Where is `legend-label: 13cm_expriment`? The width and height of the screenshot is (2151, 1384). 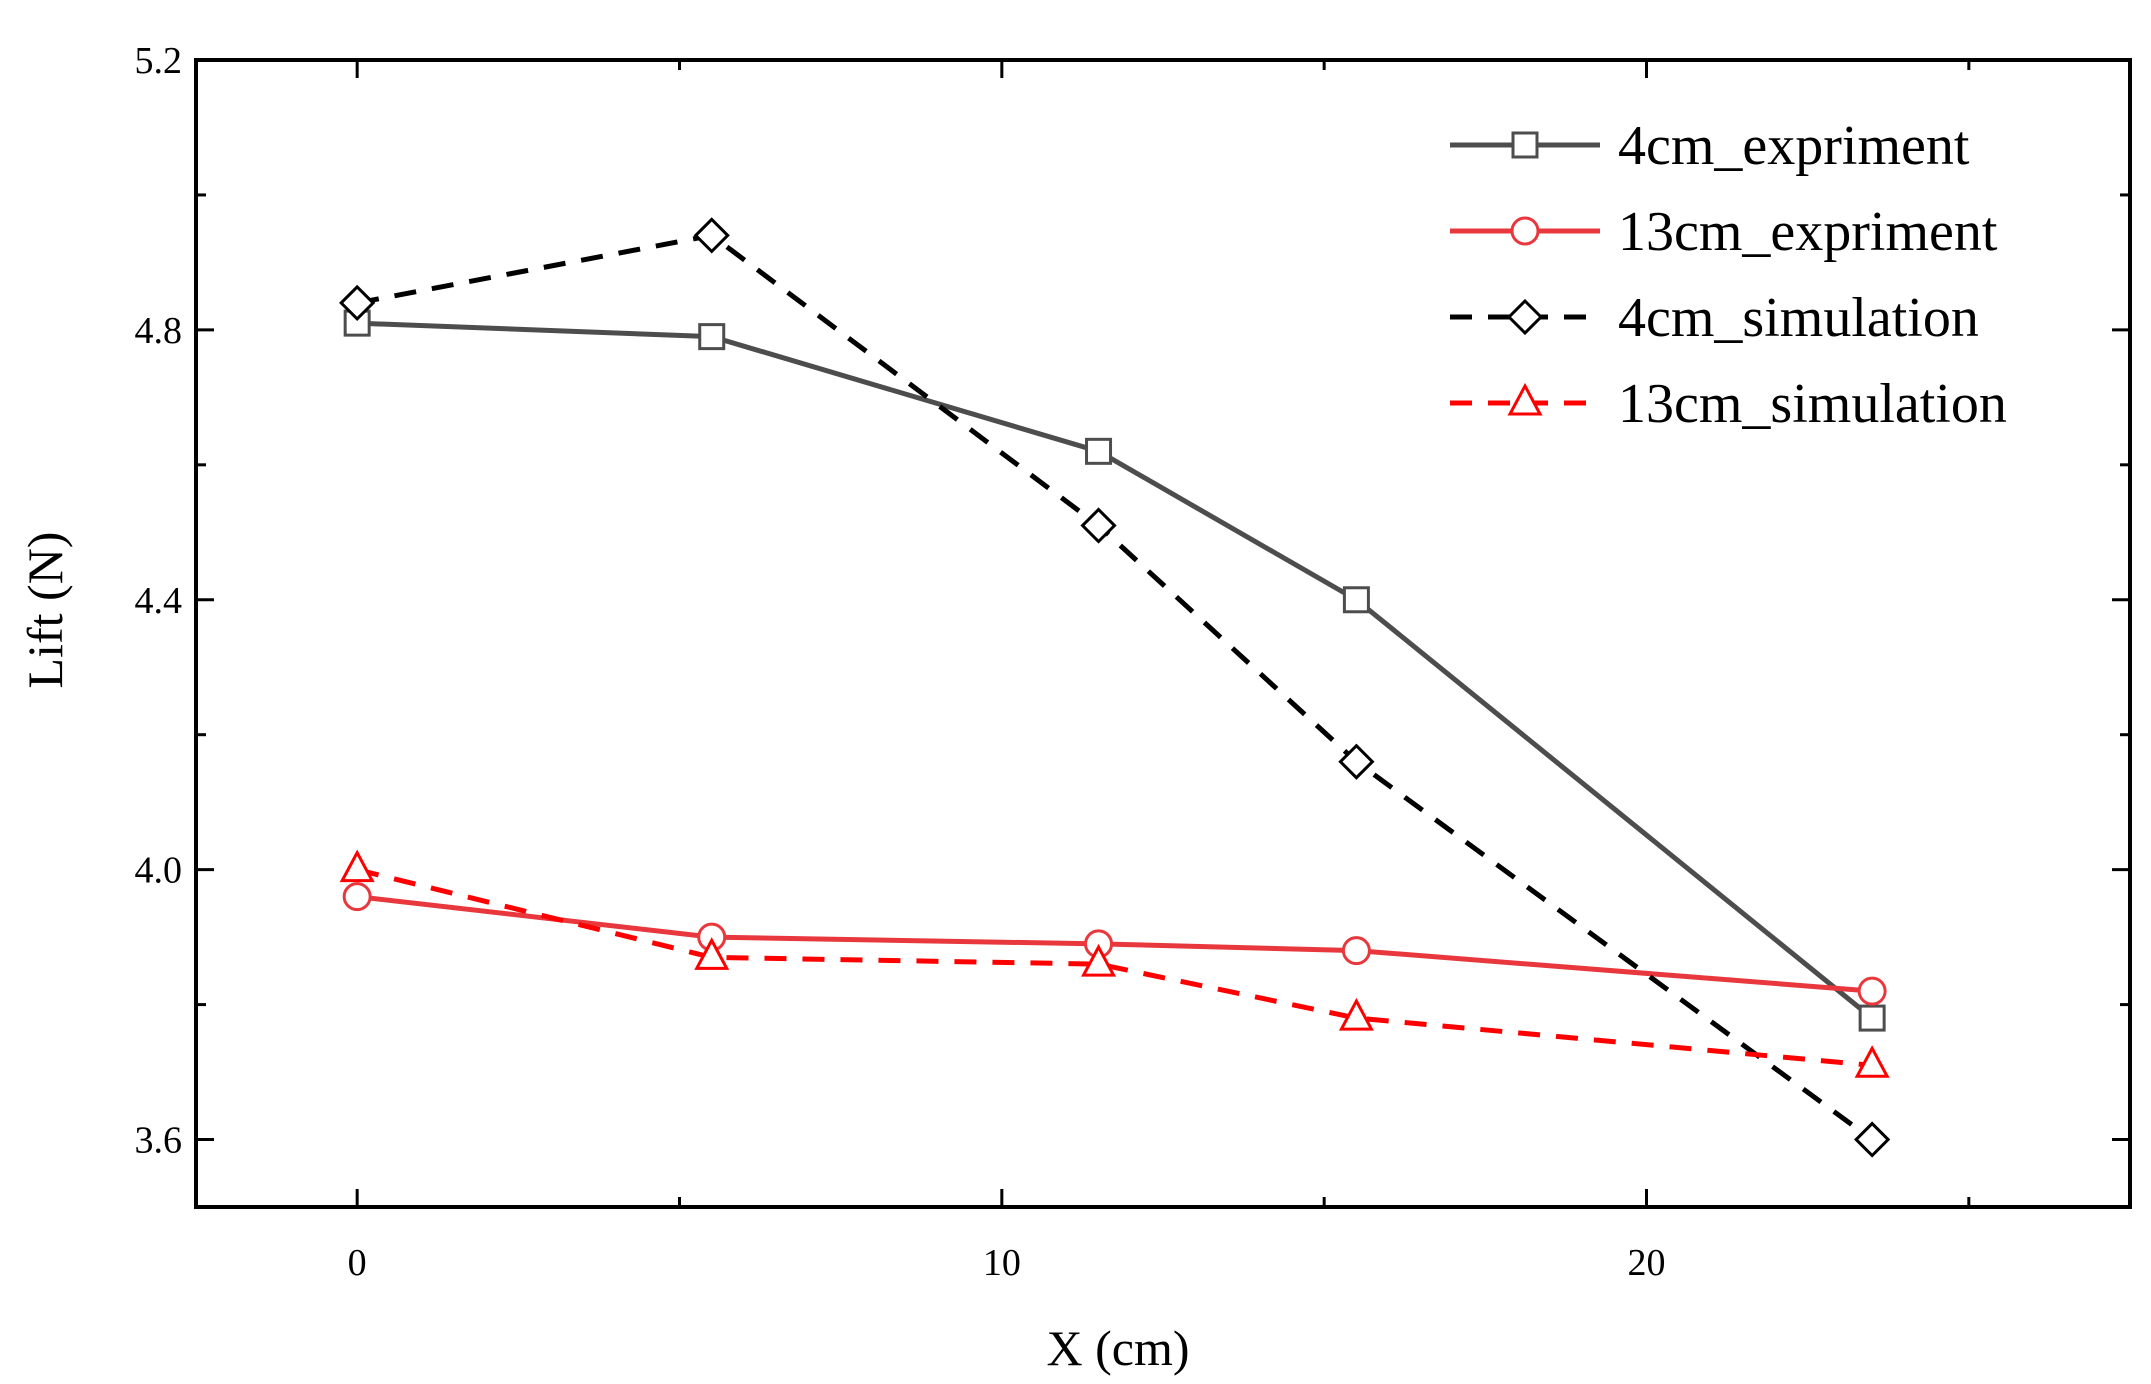 legend-label: 13cm_expriment is located at coordinates (1808, 232).